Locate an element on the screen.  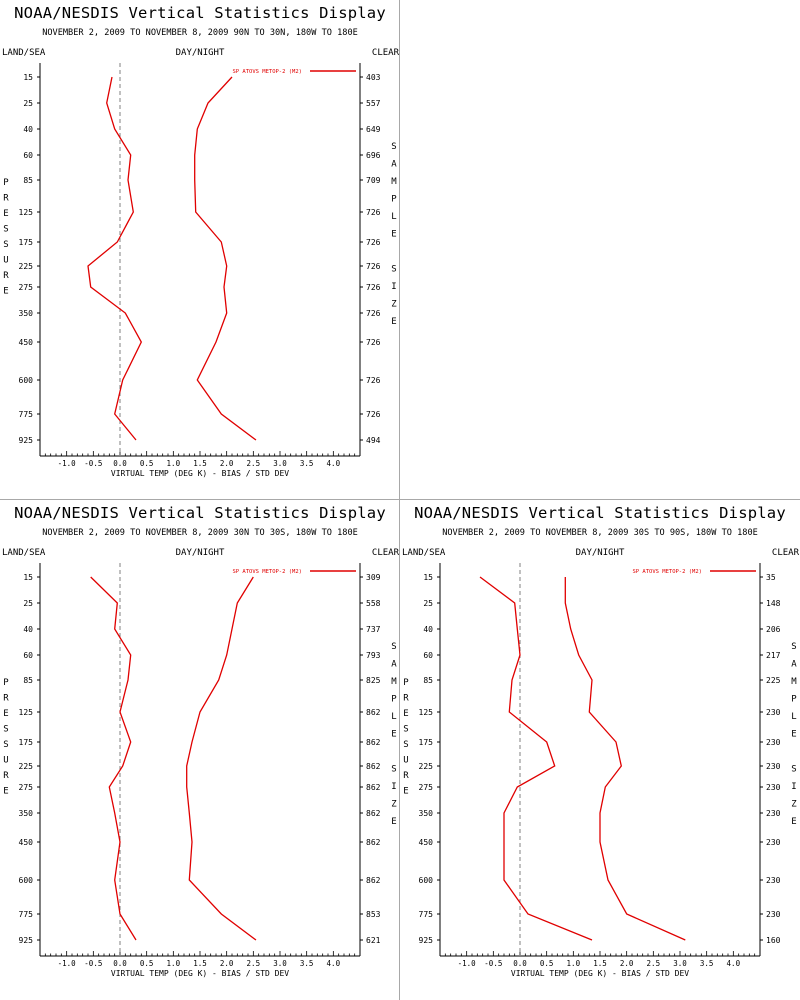
sample-size-label: 309 is located at coordinates (373, 577).